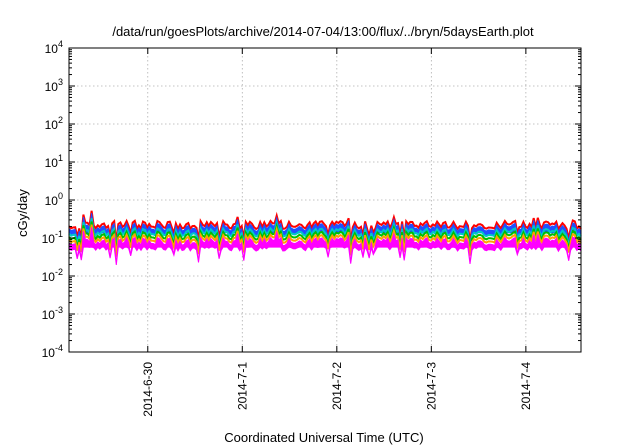  Describe the element at coordinates (52, 313) in the screenshot. I see `y-tick-label: 10⁻³` at that location.